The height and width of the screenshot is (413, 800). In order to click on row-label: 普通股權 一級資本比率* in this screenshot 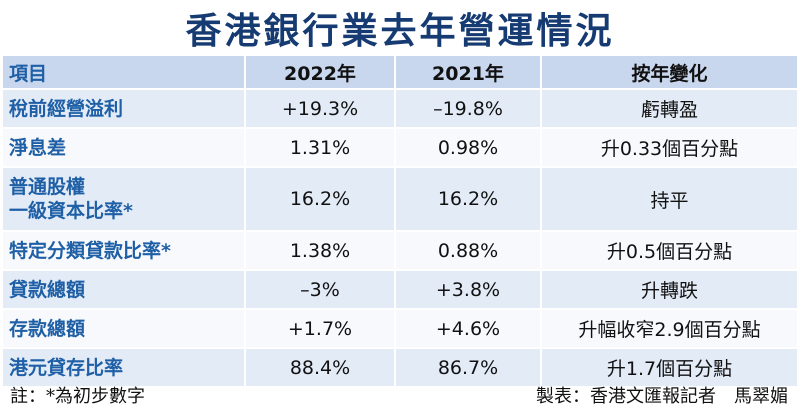, I will do `click(124, 199)`.